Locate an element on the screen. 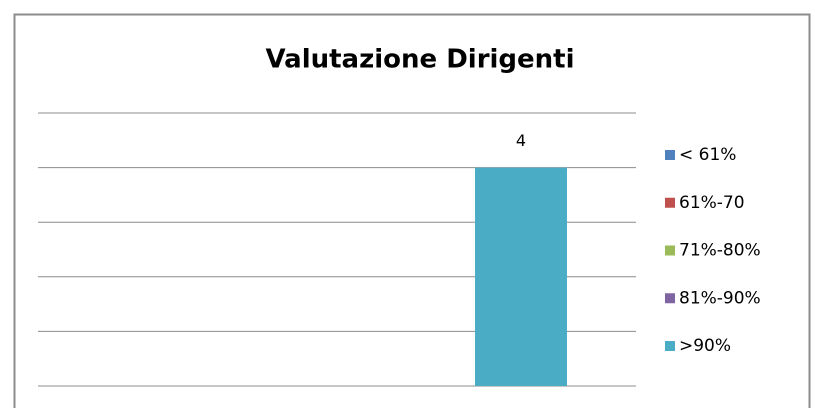  legend-label: 81%-90% is located at coordinates (720, 298).